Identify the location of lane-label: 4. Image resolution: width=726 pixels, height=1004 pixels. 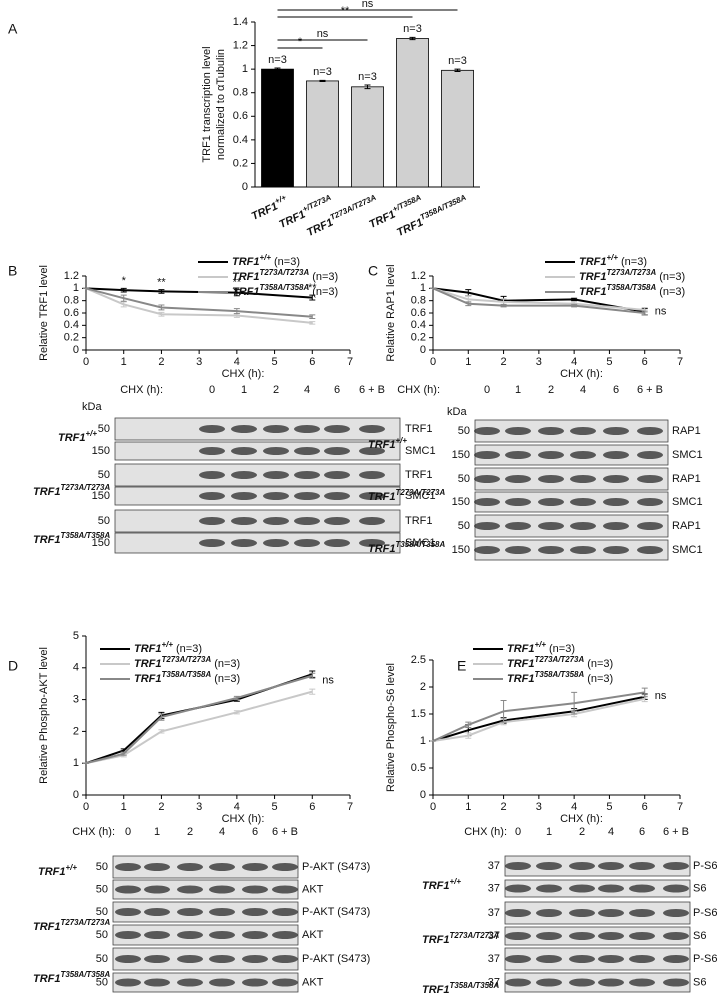
(222, 832).